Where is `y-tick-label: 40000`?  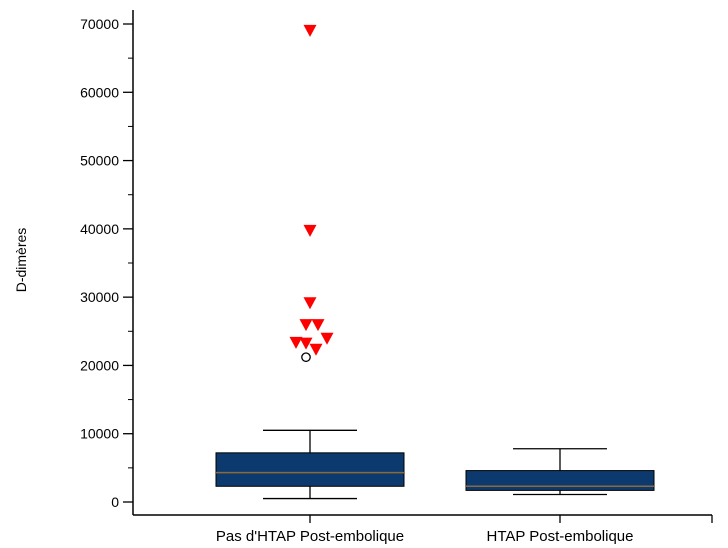
y-tick-label: 40000 is located at coordinates (99, 229).